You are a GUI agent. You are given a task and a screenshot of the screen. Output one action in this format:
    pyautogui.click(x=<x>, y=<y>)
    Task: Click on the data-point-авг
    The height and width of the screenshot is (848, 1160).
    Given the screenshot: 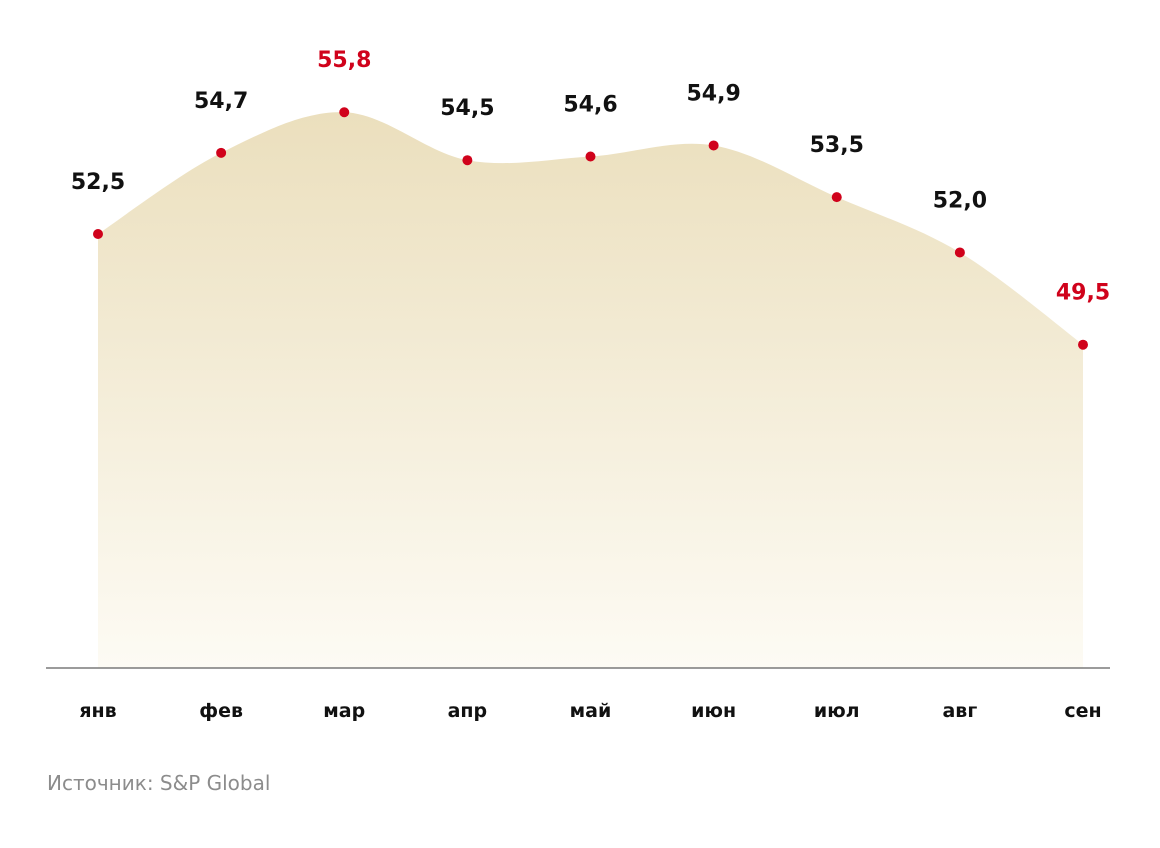 What is the action you would take?
    pyautogui.click(x=959, y=252)
    